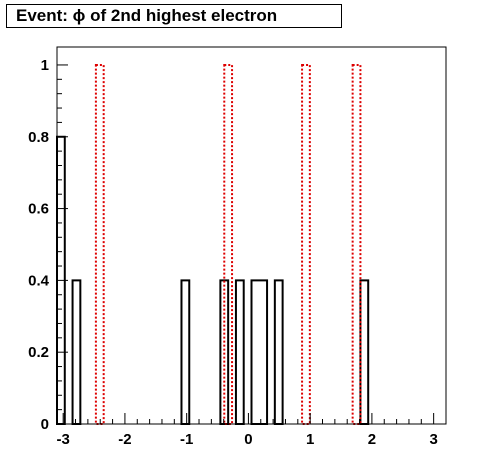 This screenshot has height=472, width=496. What do you see at coordinates (372, 439) in the screenshot?
I see `x-tick-label: 2` at bounding box center [372, 439].